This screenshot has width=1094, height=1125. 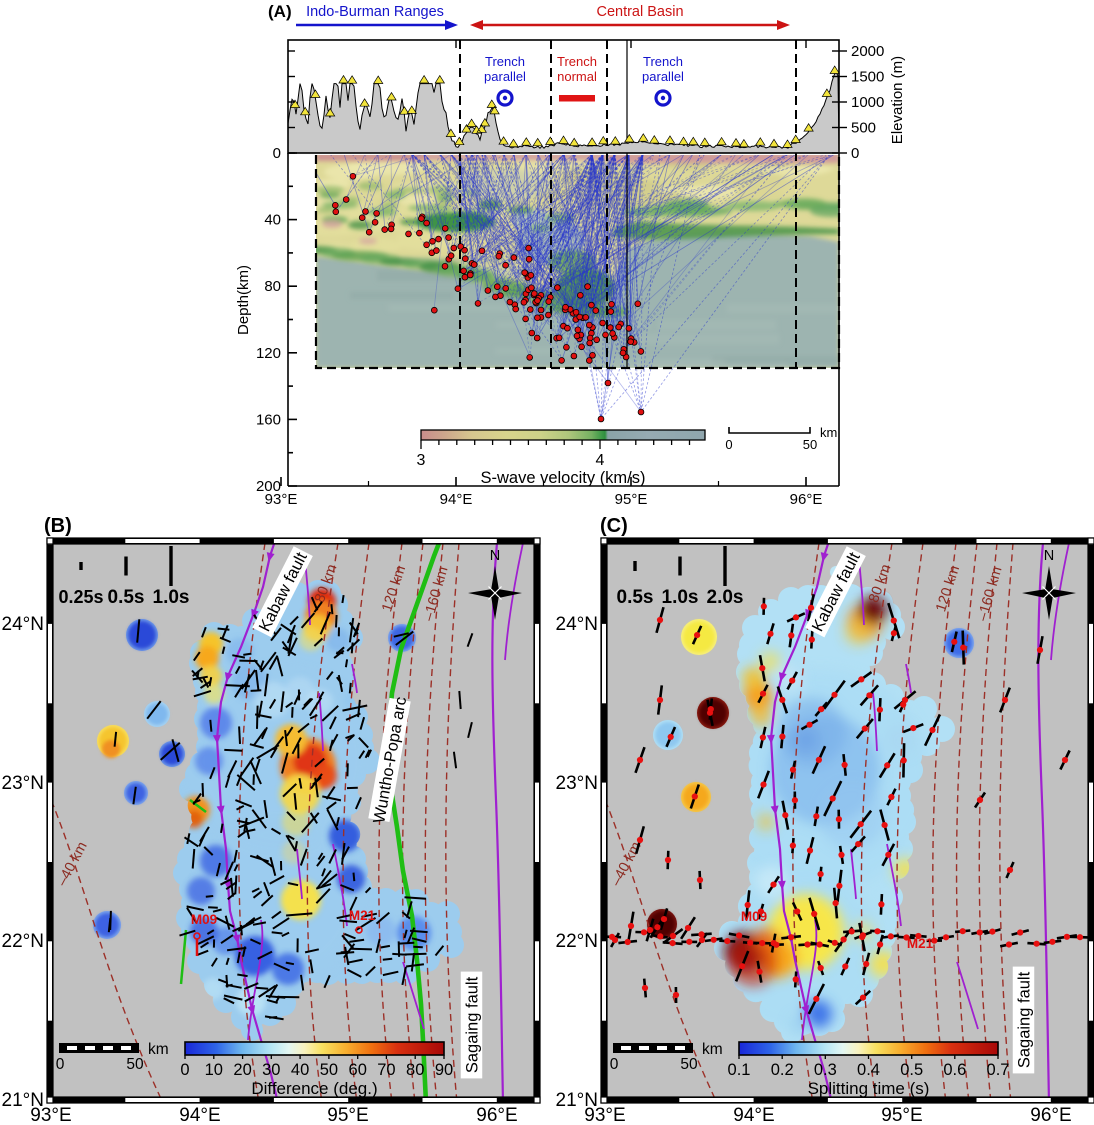 I want to click on svg-text: 2.0s, so click(x=725, y=597).